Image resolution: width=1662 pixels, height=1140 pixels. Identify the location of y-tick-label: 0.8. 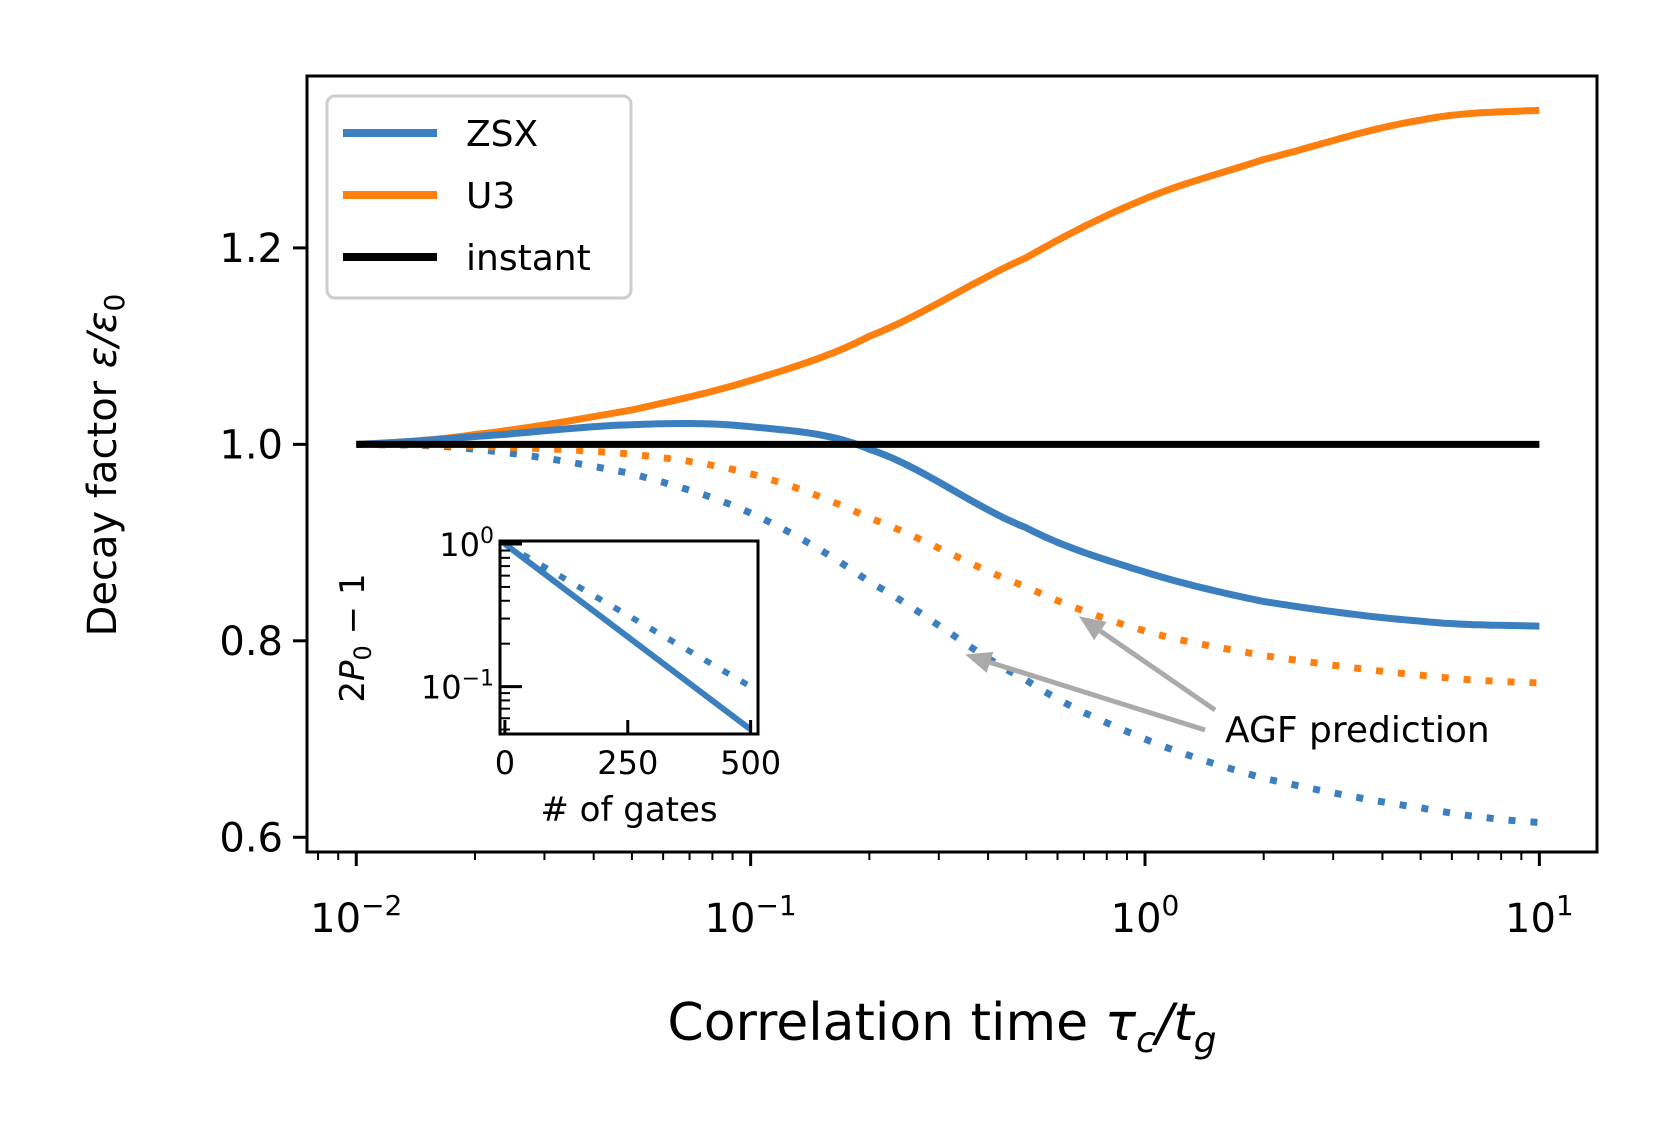
(251, 642).